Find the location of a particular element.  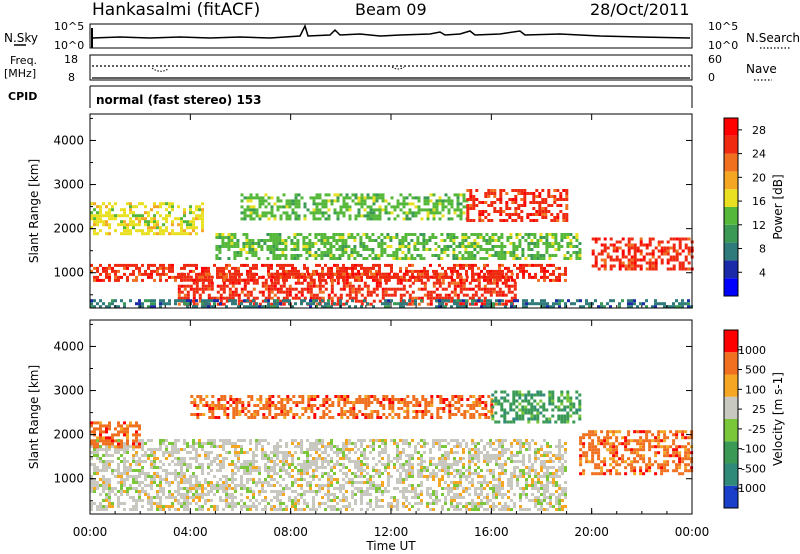

freq-label-1: Freq. is located at coordinates (23, 60).